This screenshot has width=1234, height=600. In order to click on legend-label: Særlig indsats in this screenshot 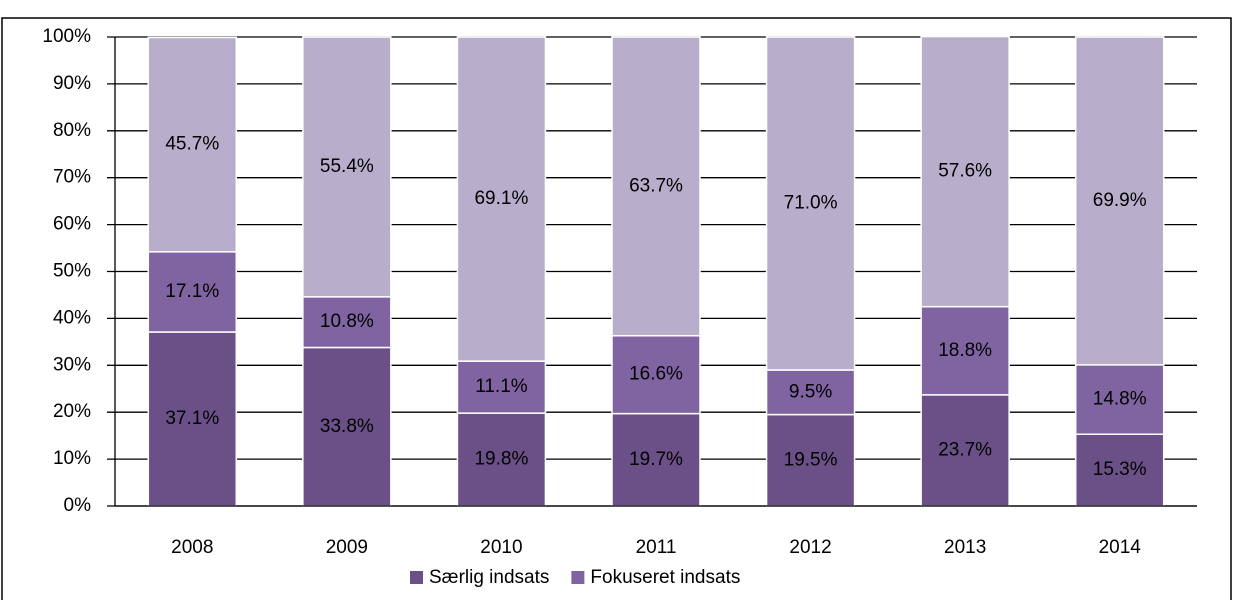, I will do `click(489, 577)`.